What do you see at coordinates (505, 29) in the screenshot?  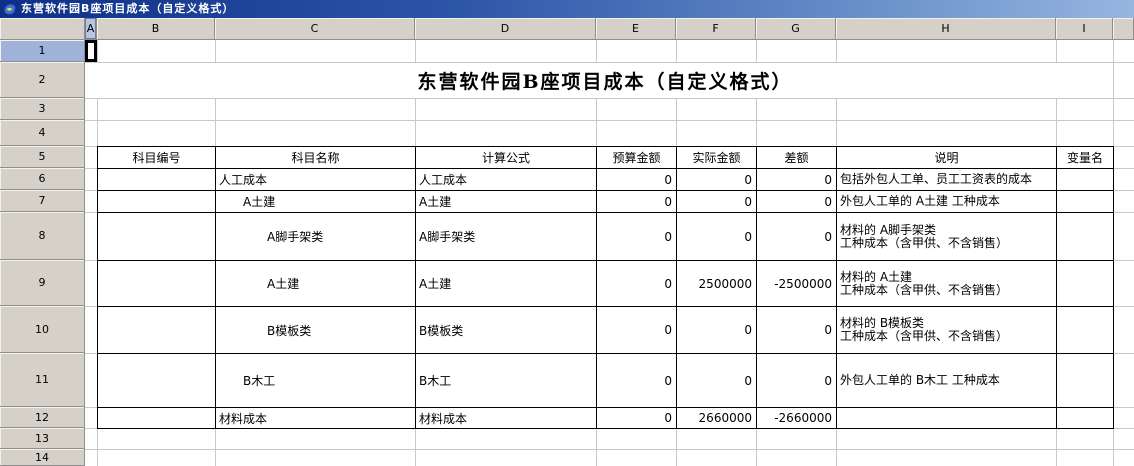 I see `column-header-d: D` at bounding box center [505, 29].